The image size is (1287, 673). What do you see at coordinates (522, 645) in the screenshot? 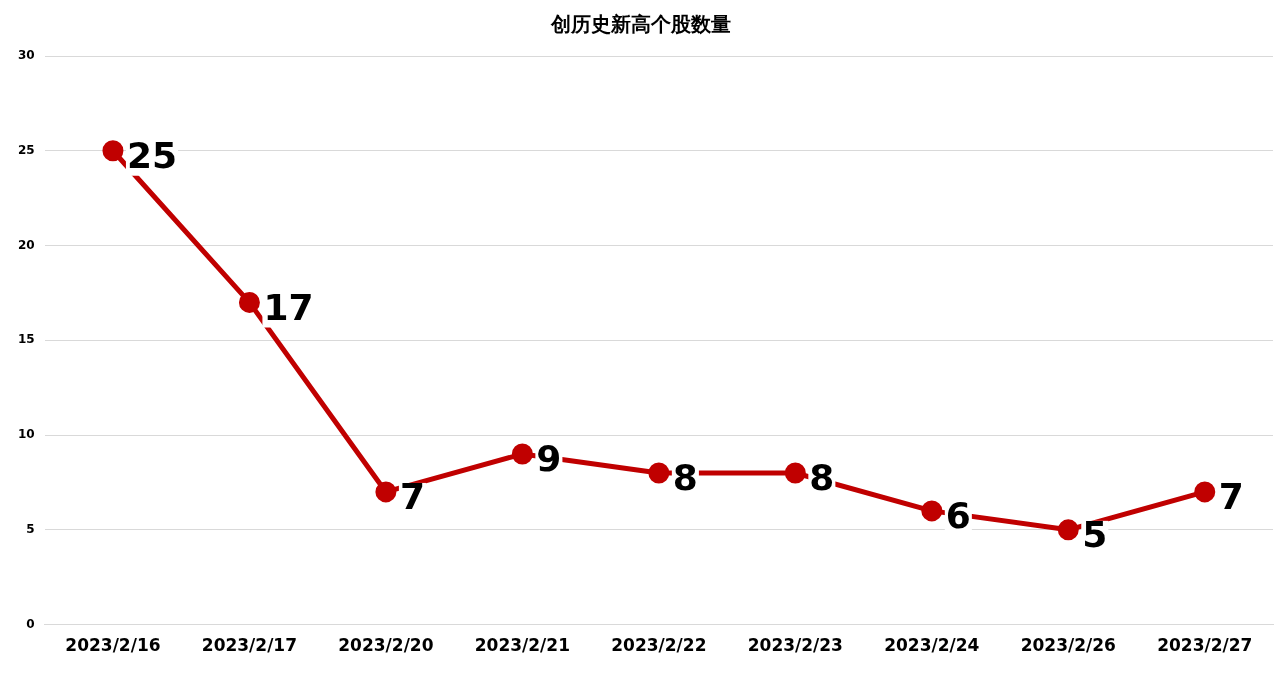
I see `x-tick-label: 2023/2/21` at bounding box center [522, 645].